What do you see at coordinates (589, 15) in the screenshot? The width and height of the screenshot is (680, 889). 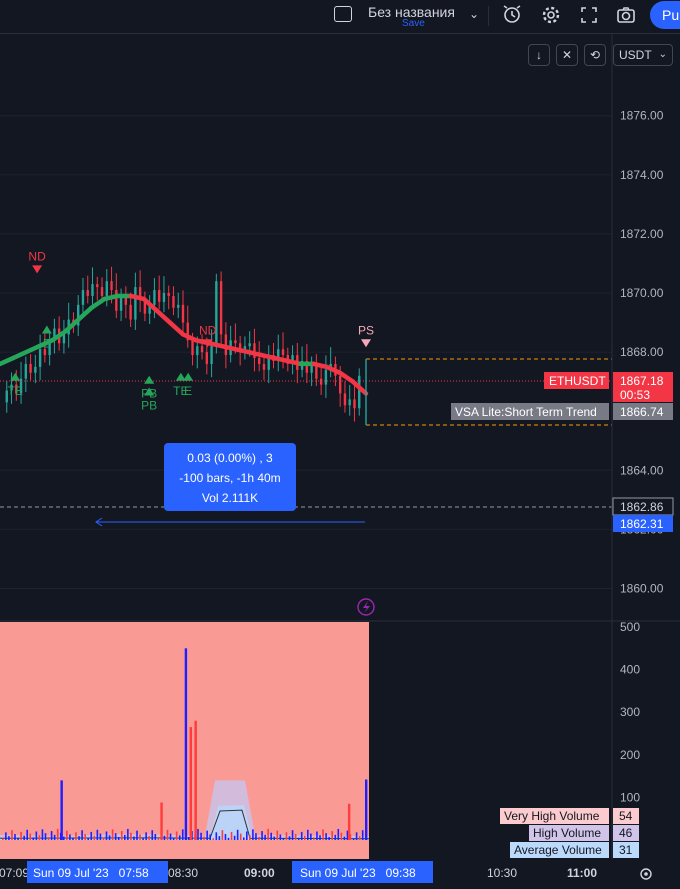 I see `fullscreen-icon` at bounding box center [589, 15].